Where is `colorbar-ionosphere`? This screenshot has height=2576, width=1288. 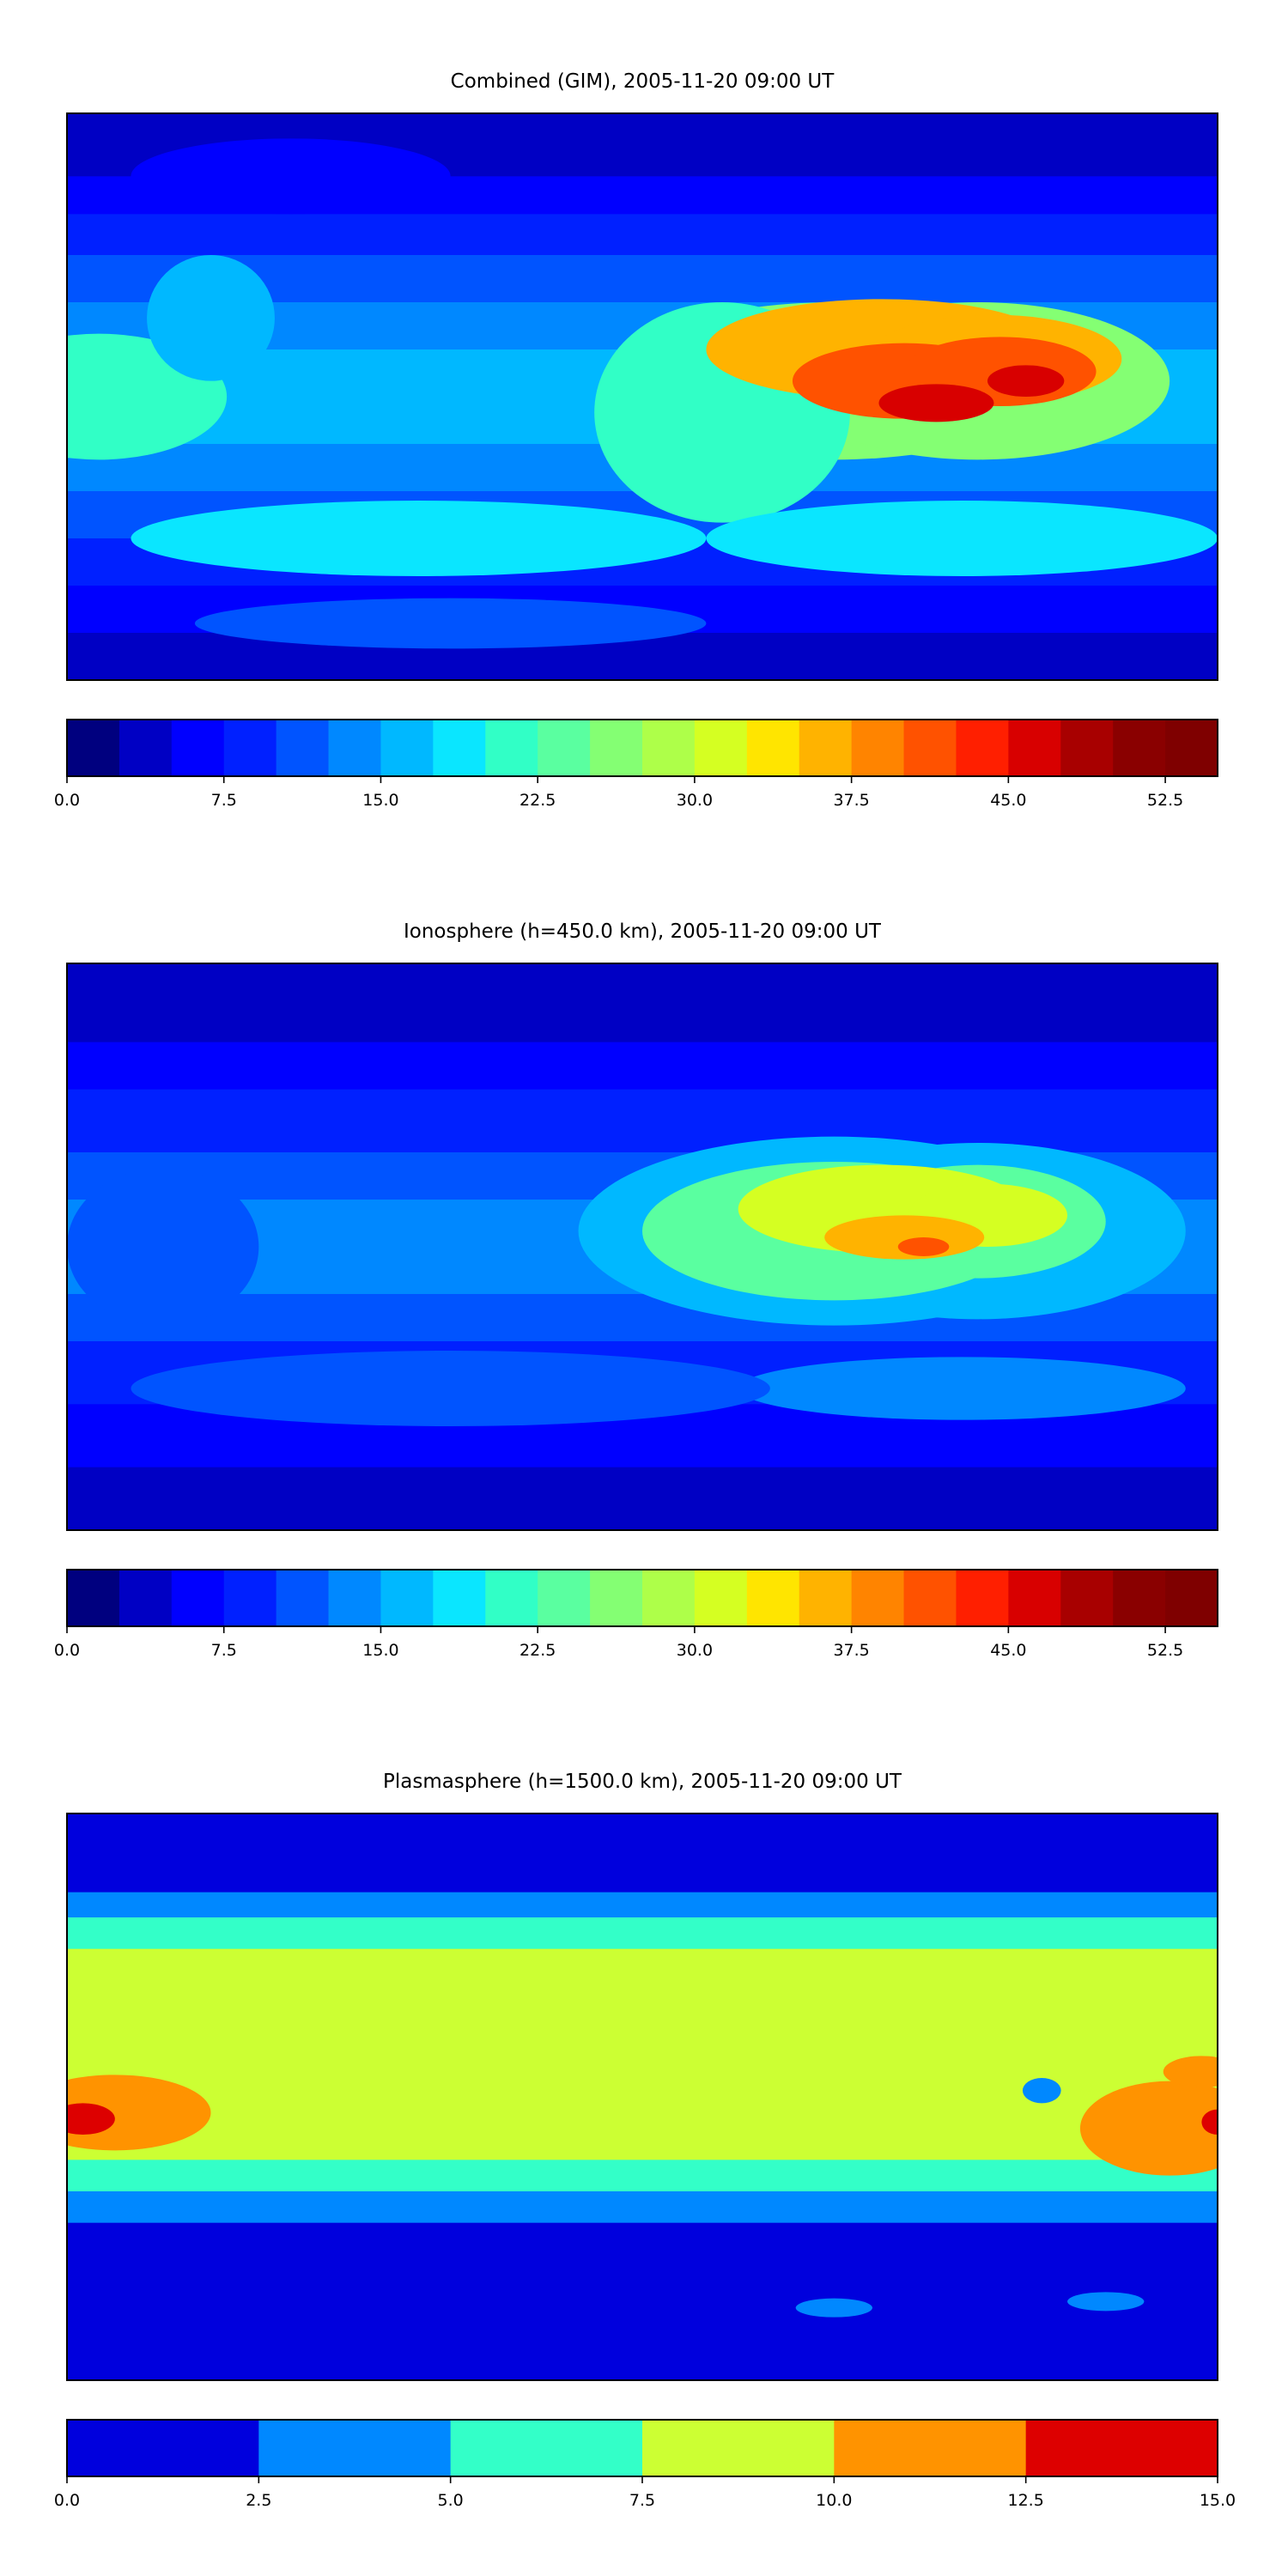
colorbar-ionosphere is located at coordinates (642, 1598).